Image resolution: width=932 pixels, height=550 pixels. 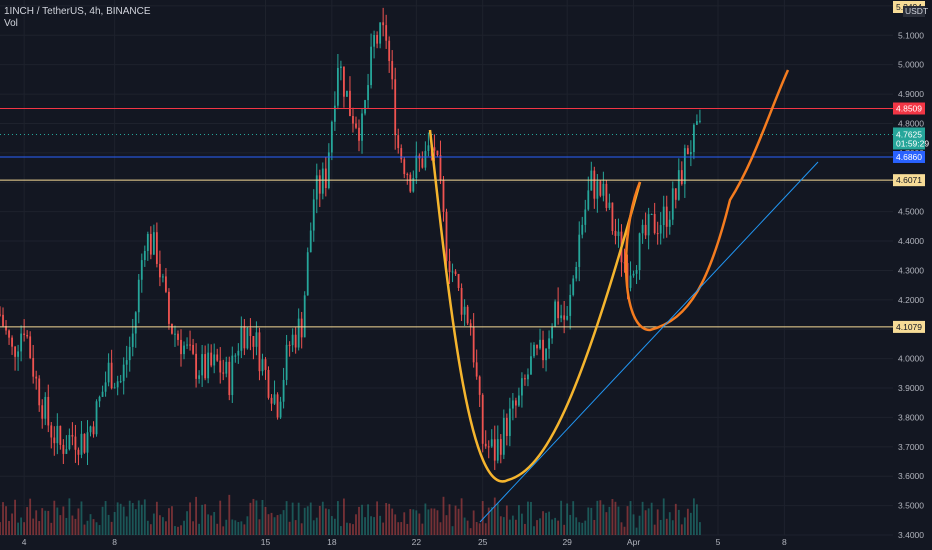 What do you see at coordinates (77, 11) in the screenshot?
I see `symbol-title: 1INCH / TetherUS, 4h, BINANCE` at bounding box center [77, 11].